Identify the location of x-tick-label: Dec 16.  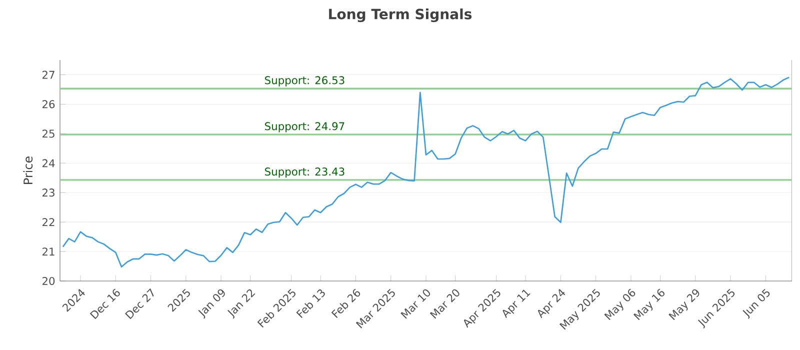
(105, 304).